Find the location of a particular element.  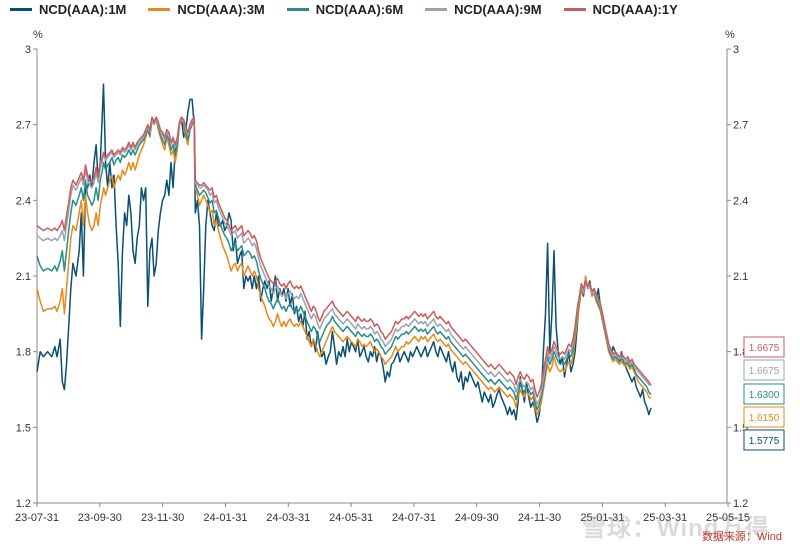

x-tick-label: 25-05-15 is located at coordinates (728, 518).